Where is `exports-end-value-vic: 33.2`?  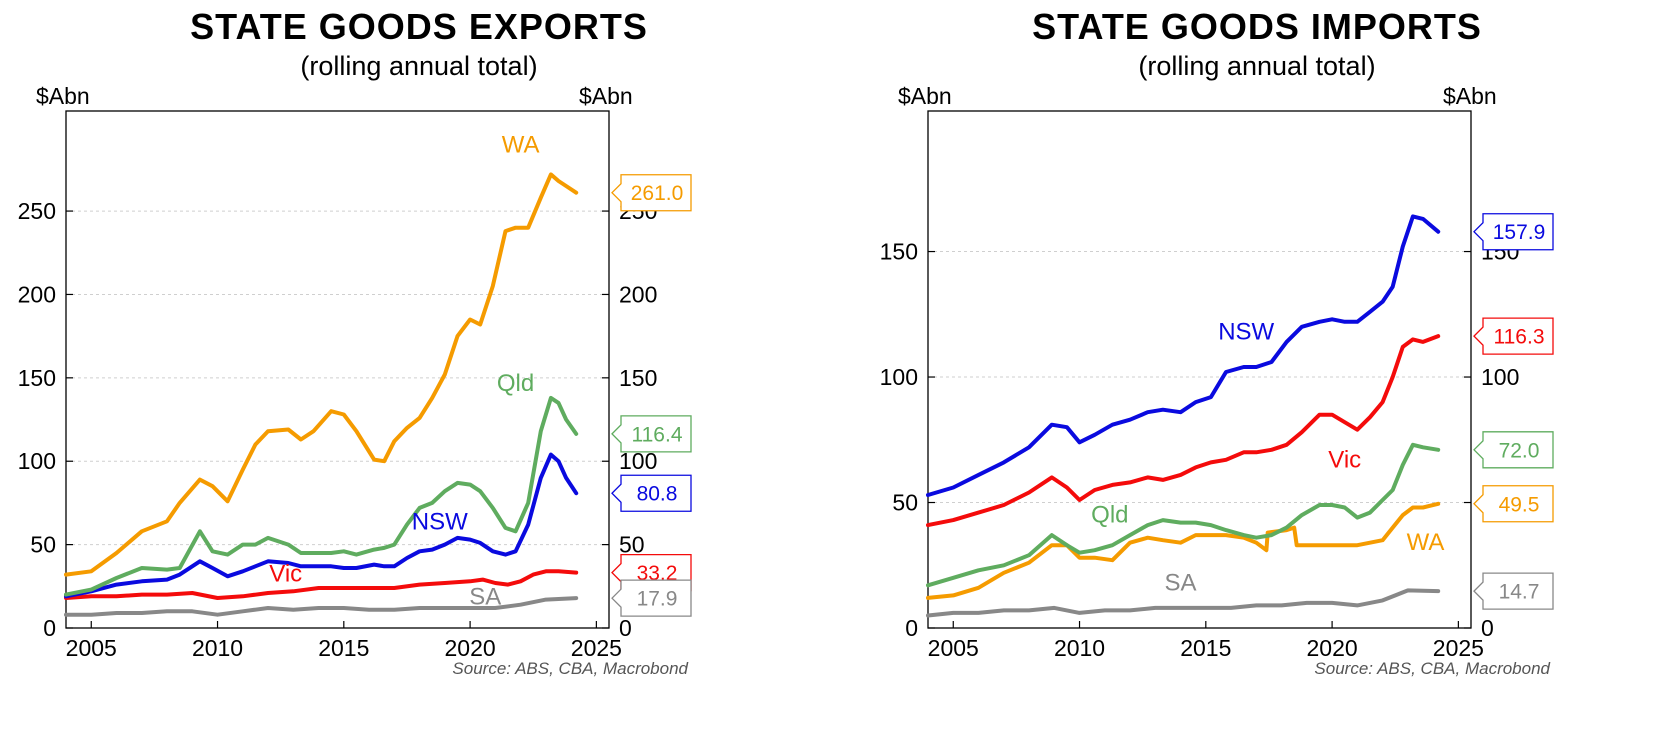 exports-end-value-vic: 33.2 is located at coordinates (657, 573).